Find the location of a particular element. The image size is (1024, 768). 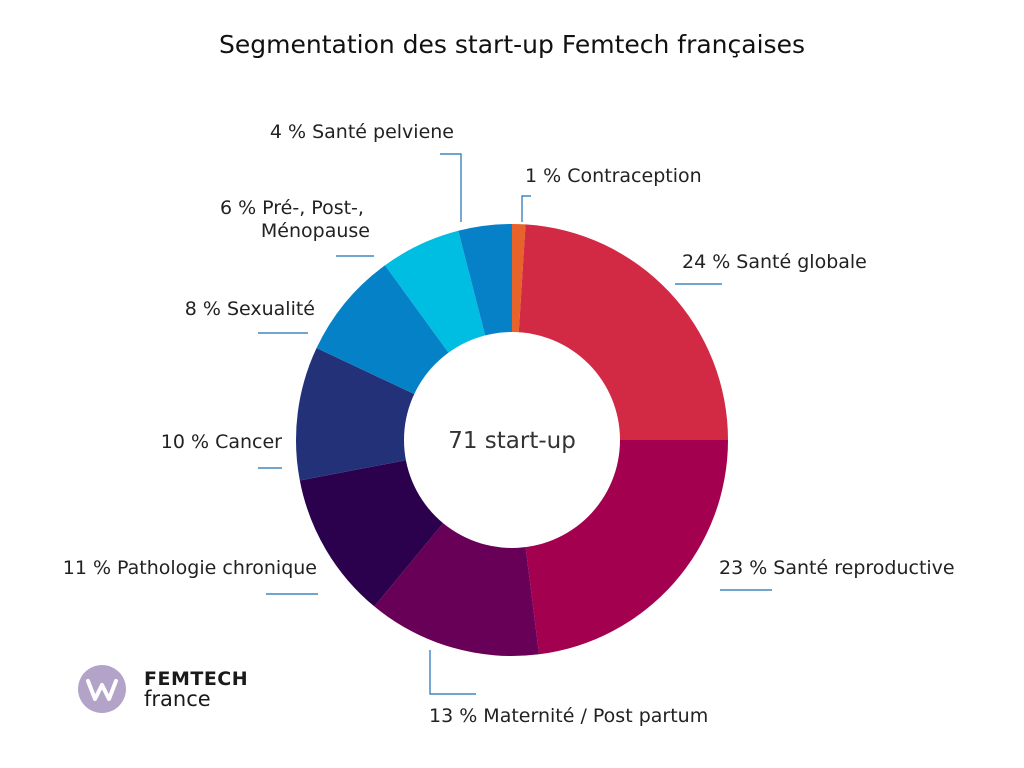

logo-mark-icon is located at coordinates (102, 689).